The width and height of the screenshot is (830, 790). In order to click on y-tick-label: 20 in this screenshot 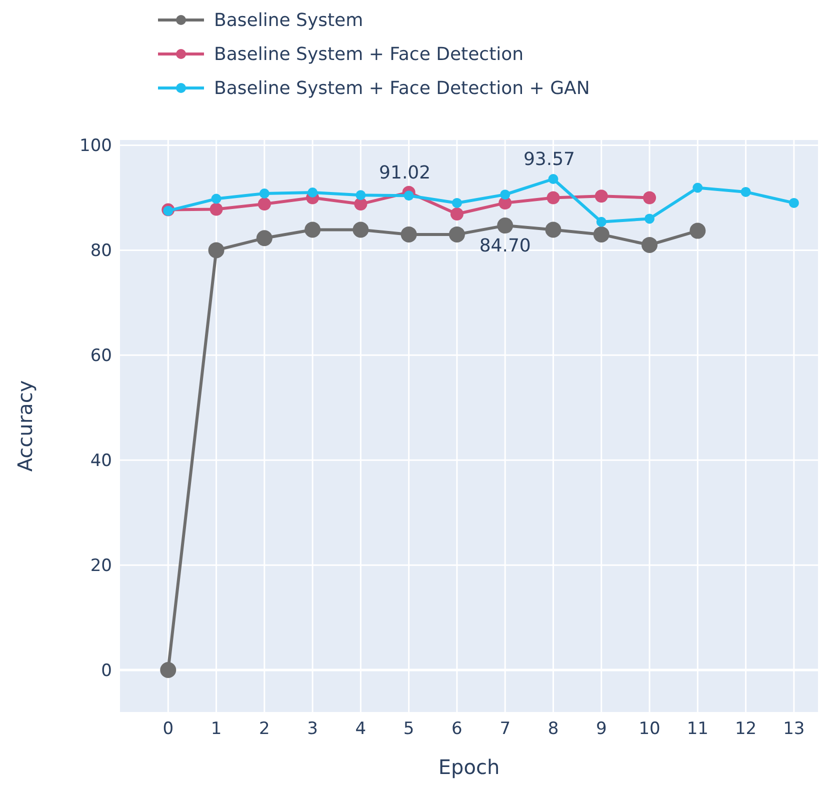, I will do `click(101, 566)`.